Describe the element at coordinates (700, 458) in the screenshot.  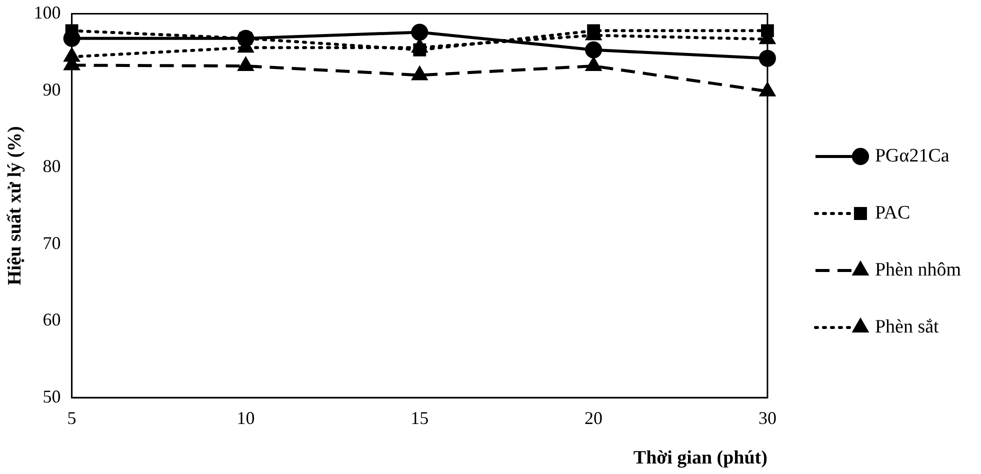
I see `x-axis-title: Thời gian (phút)` at that location.